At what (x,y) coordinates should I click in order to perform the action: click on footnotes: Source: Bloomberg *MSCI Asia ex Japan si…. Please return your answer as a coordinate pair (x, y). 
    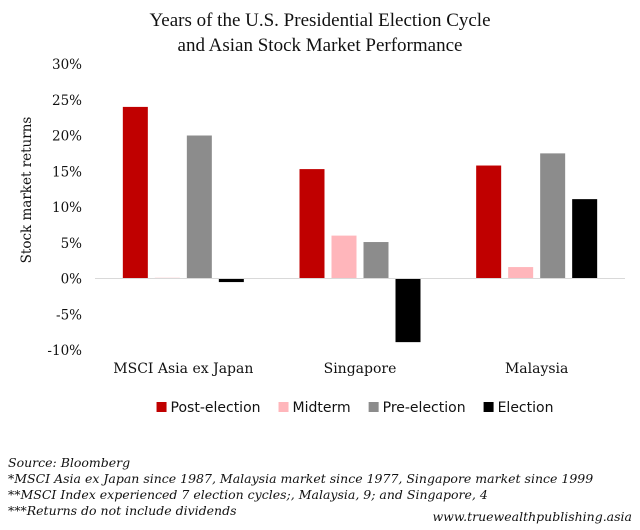
    Looking at the image, I should click on (320, 487).